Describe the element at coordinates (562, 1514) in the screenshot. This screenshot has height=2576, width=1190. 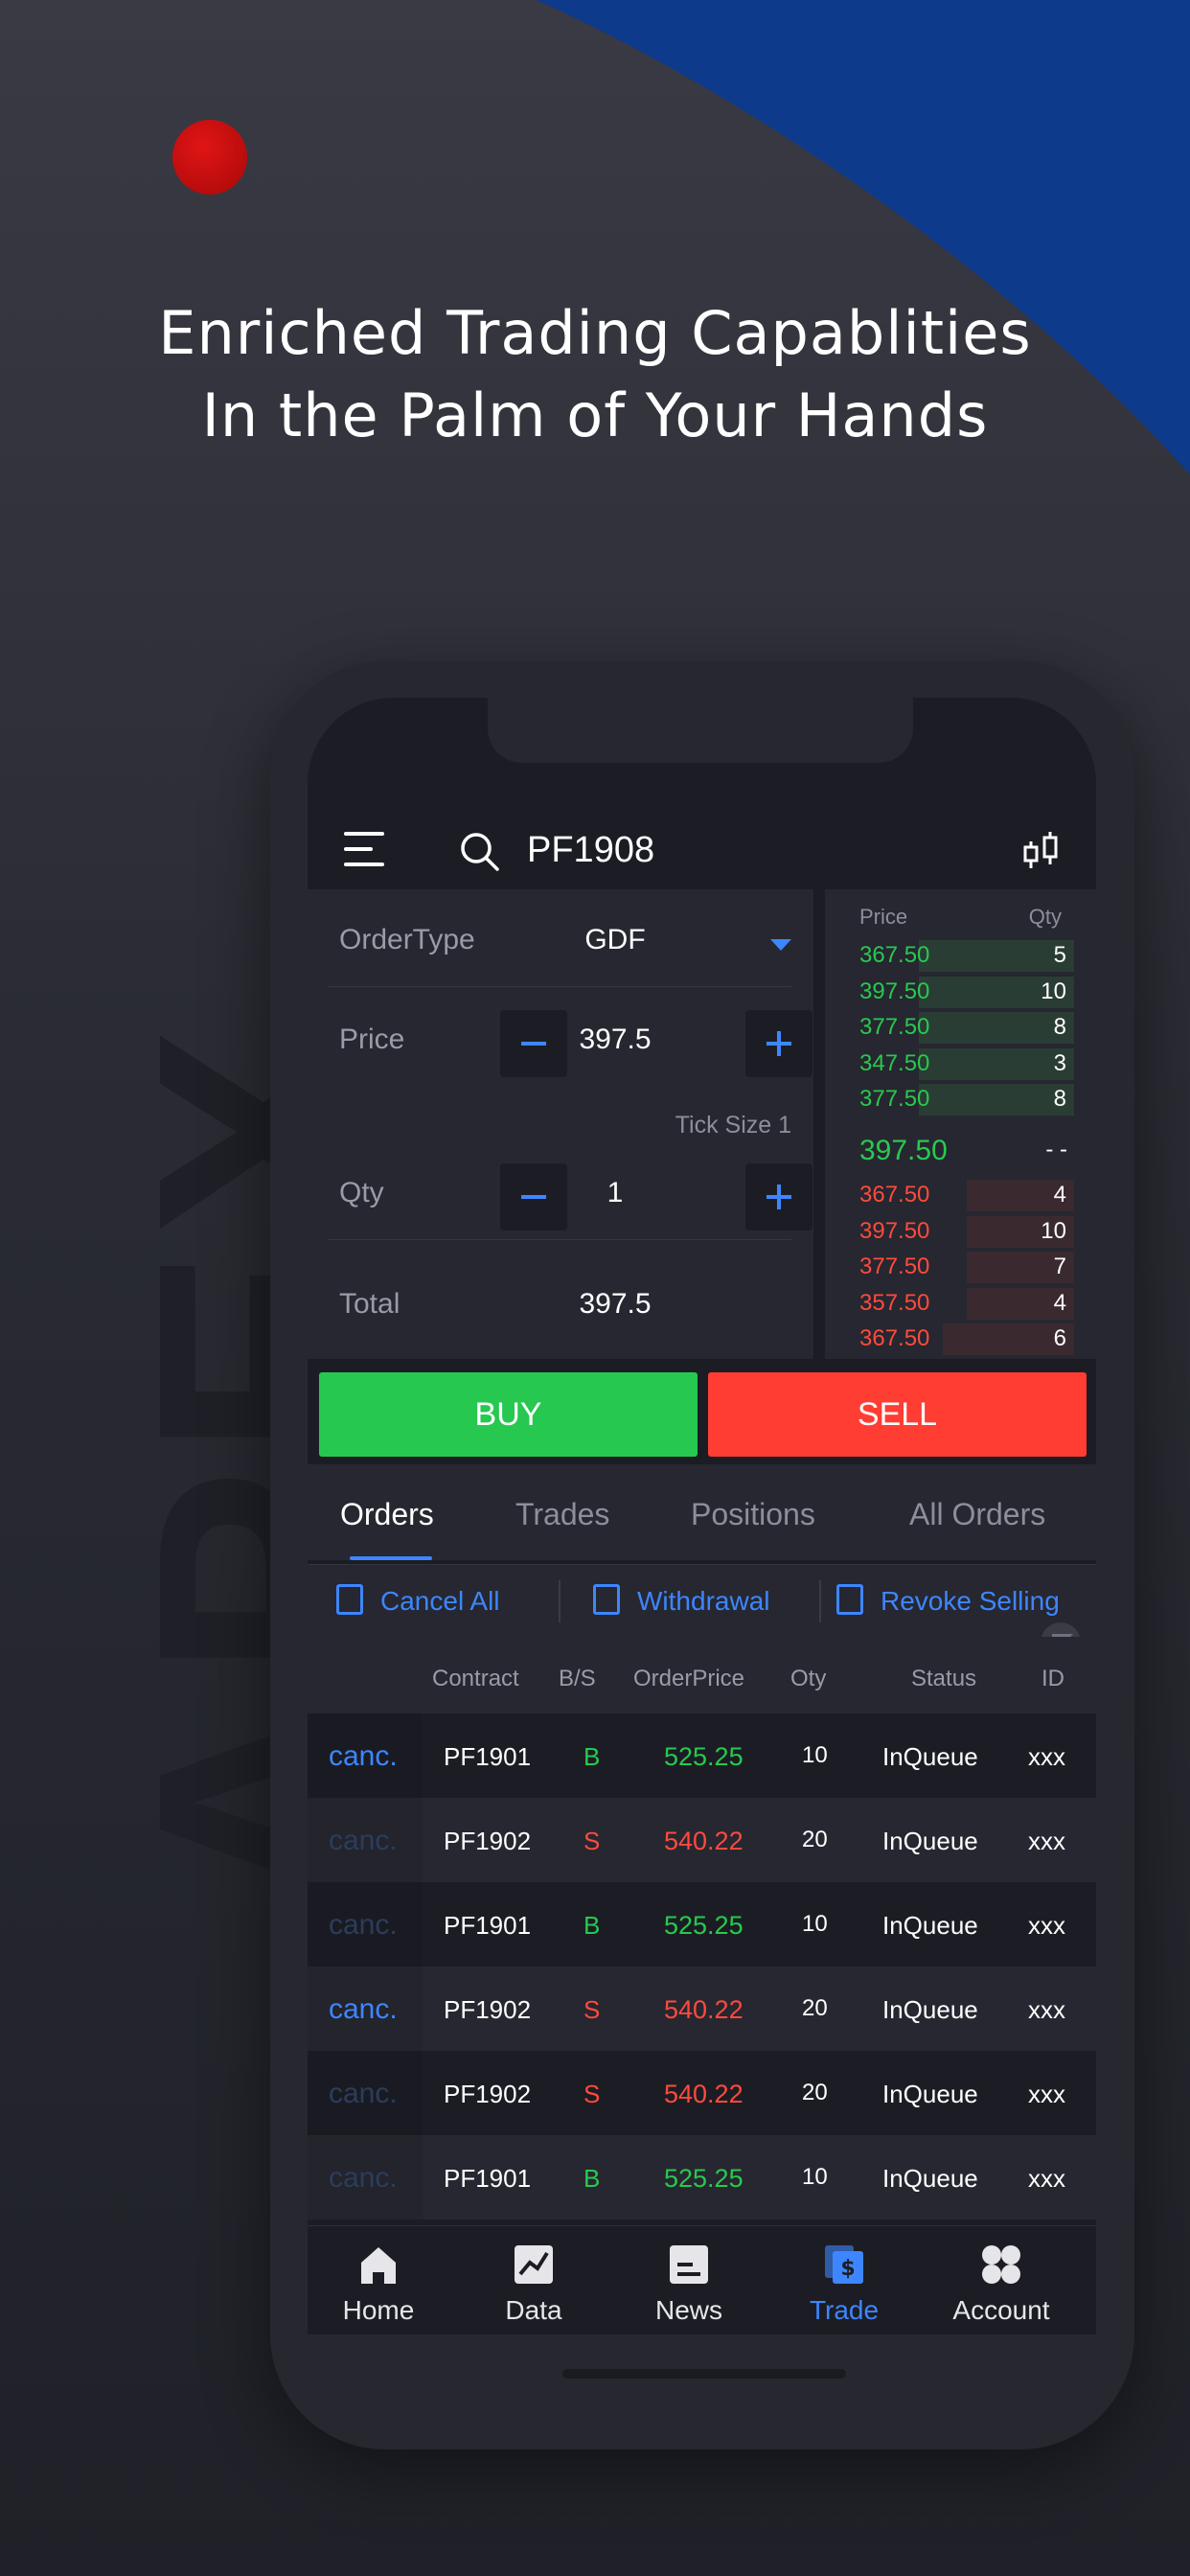
I see `tab-trades: Trades` at that location.